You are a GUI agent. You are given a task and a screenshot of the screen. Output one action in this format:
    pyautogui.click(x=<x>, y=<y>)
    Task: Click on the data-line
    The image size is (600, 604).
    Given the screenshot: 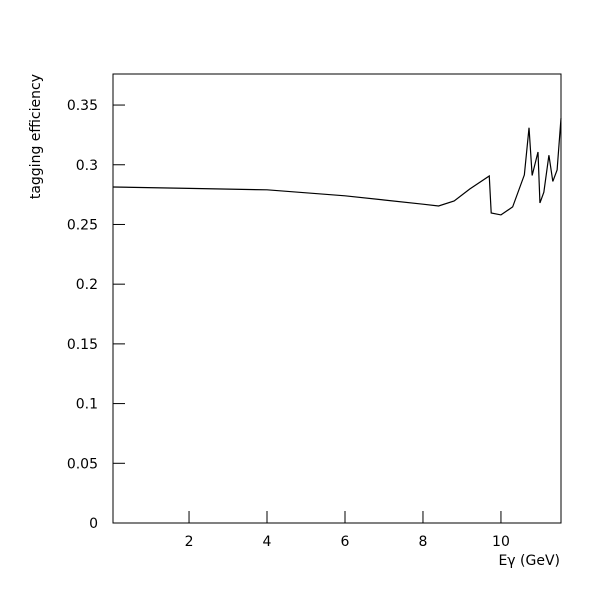 What is the action you would take?
    pyautogui.click(x=337, y=167)
    